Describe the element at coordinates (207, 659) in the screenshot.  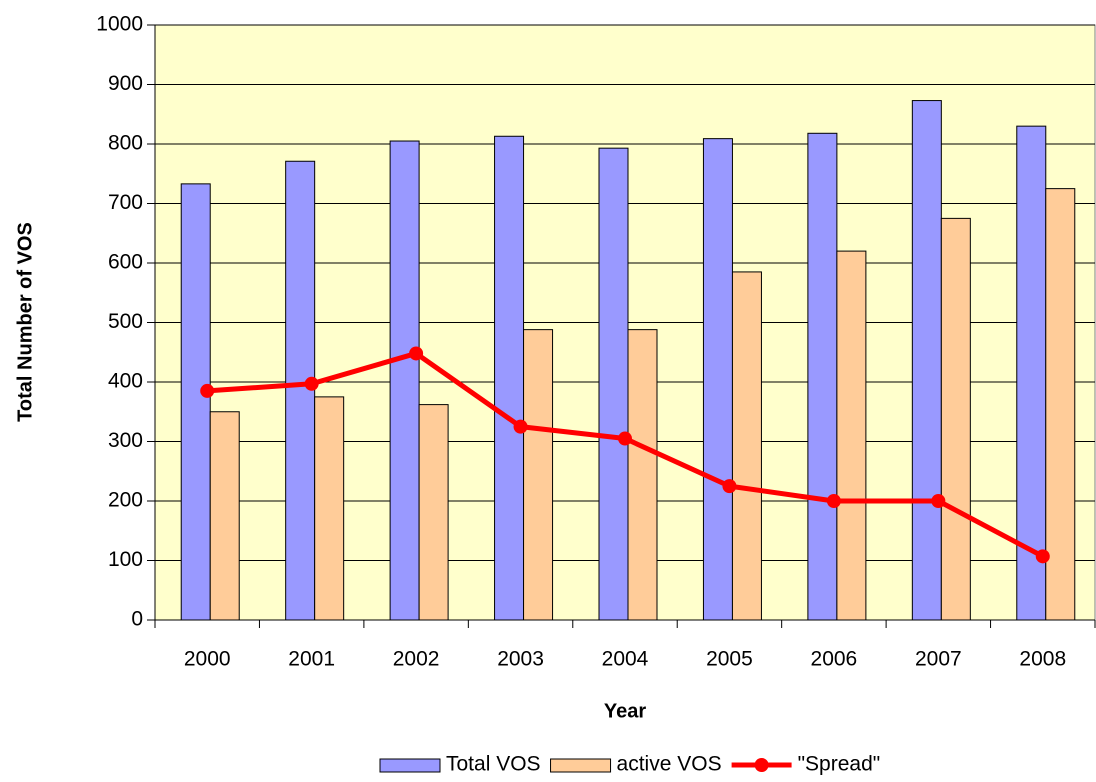
I see `x-tick-label: 2000` at that location.